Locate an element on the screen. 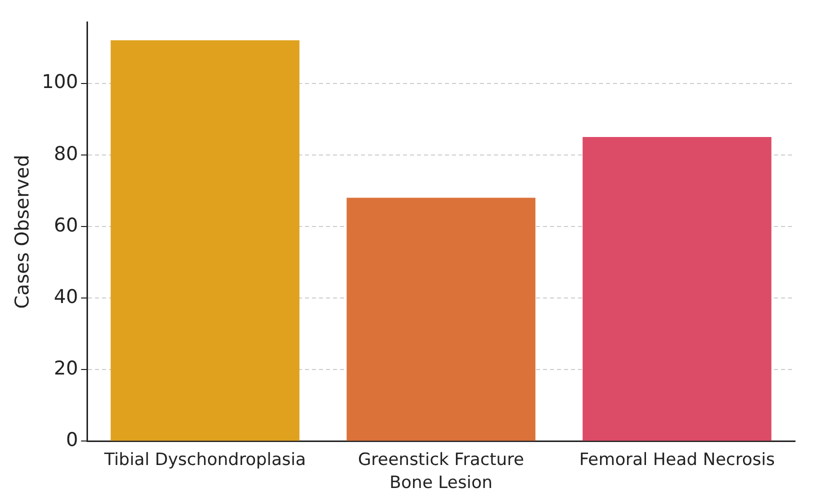  x-tick-label: Tibial Dyschondroplasia is located at coordinates (204, 460).